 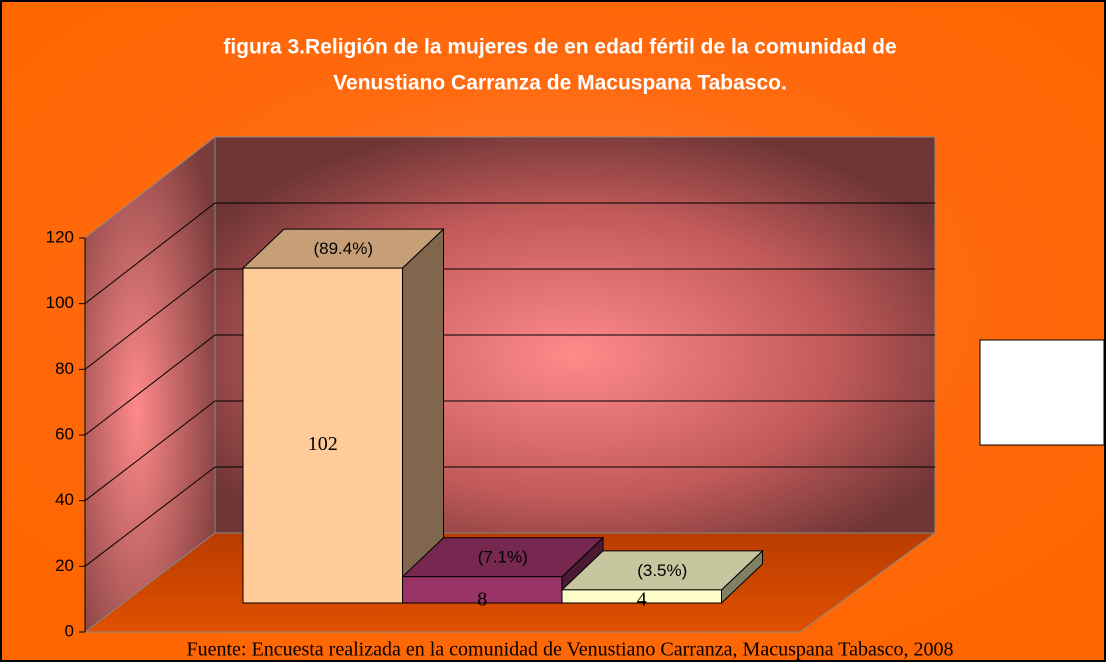 What do you see at coordinates (60, 302) in the screenshot?
I see `y-tick-label: 100` at bounding box center [60, 302].